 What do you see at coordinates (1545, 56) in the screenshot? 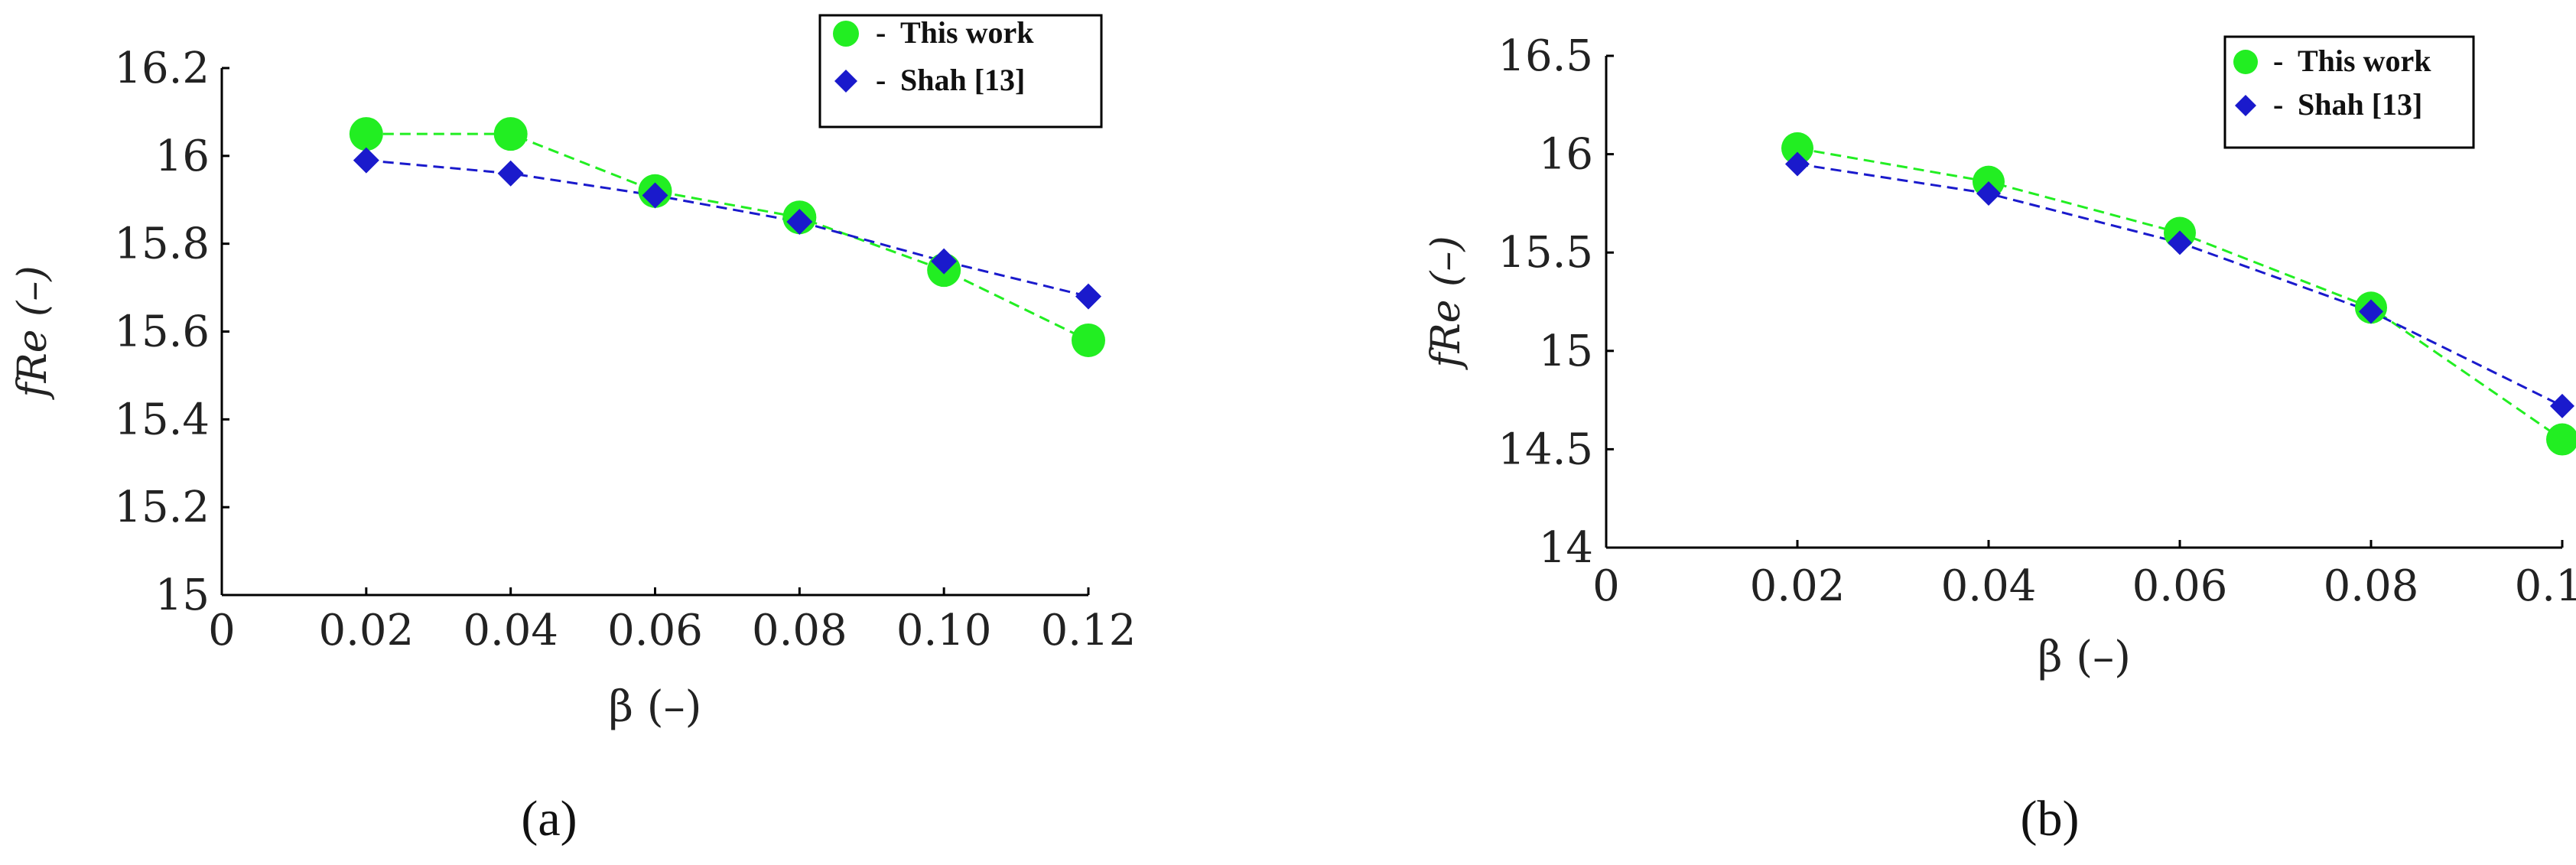
I see `y-tick-label: 16.5` at bounding box center [1545, 56].